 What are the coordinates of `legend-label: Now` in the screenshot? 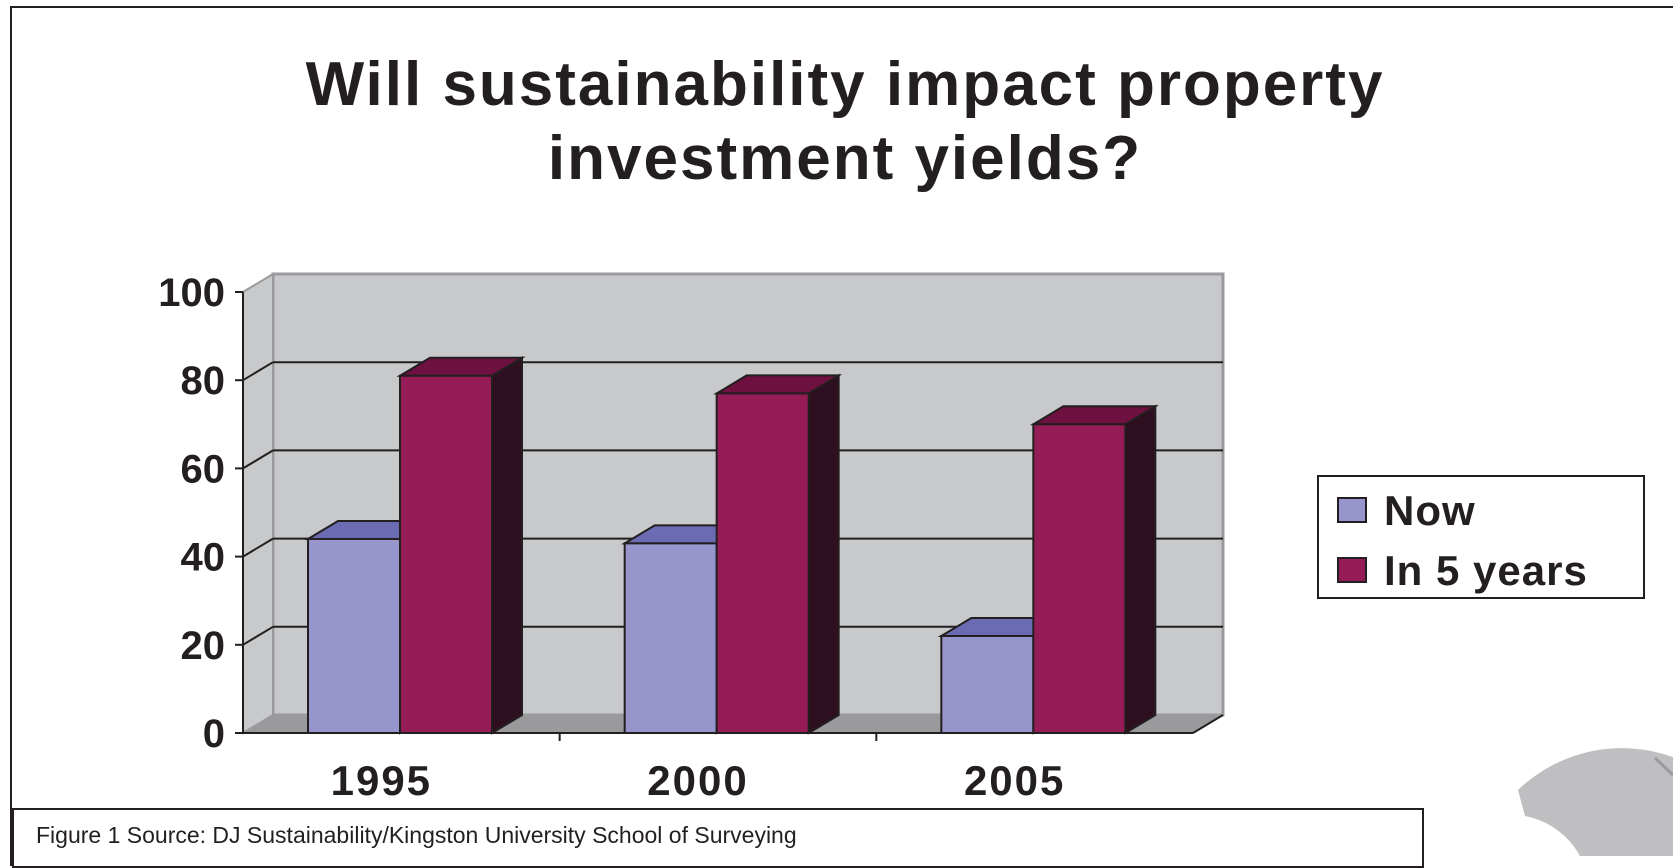 It's located at (1430, 510).